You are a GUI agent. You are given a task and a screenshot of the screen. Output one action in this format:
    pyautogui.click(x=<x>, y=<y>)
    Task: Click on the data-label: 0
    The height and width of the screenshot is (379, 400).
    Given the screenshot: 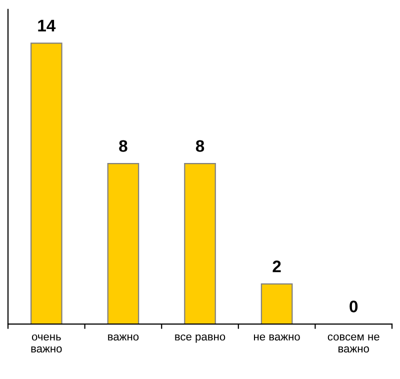 What is the action you would take?
    pyautogui.click(x=354, y=306)
    